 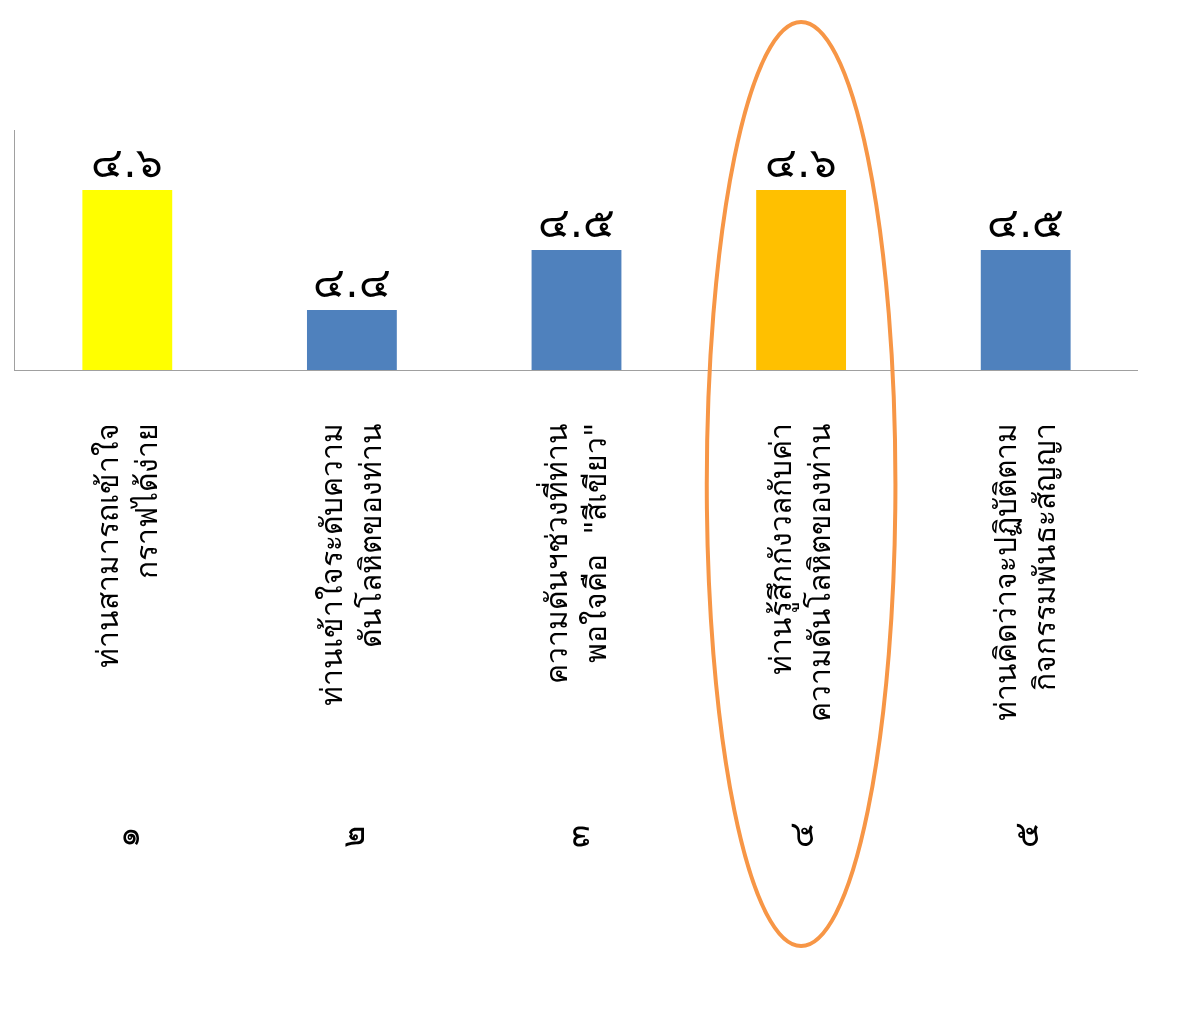 What do you see at coordinates (577, 836) in the screenshot?
I see `text: ๓` at bounding box center [577, 836].